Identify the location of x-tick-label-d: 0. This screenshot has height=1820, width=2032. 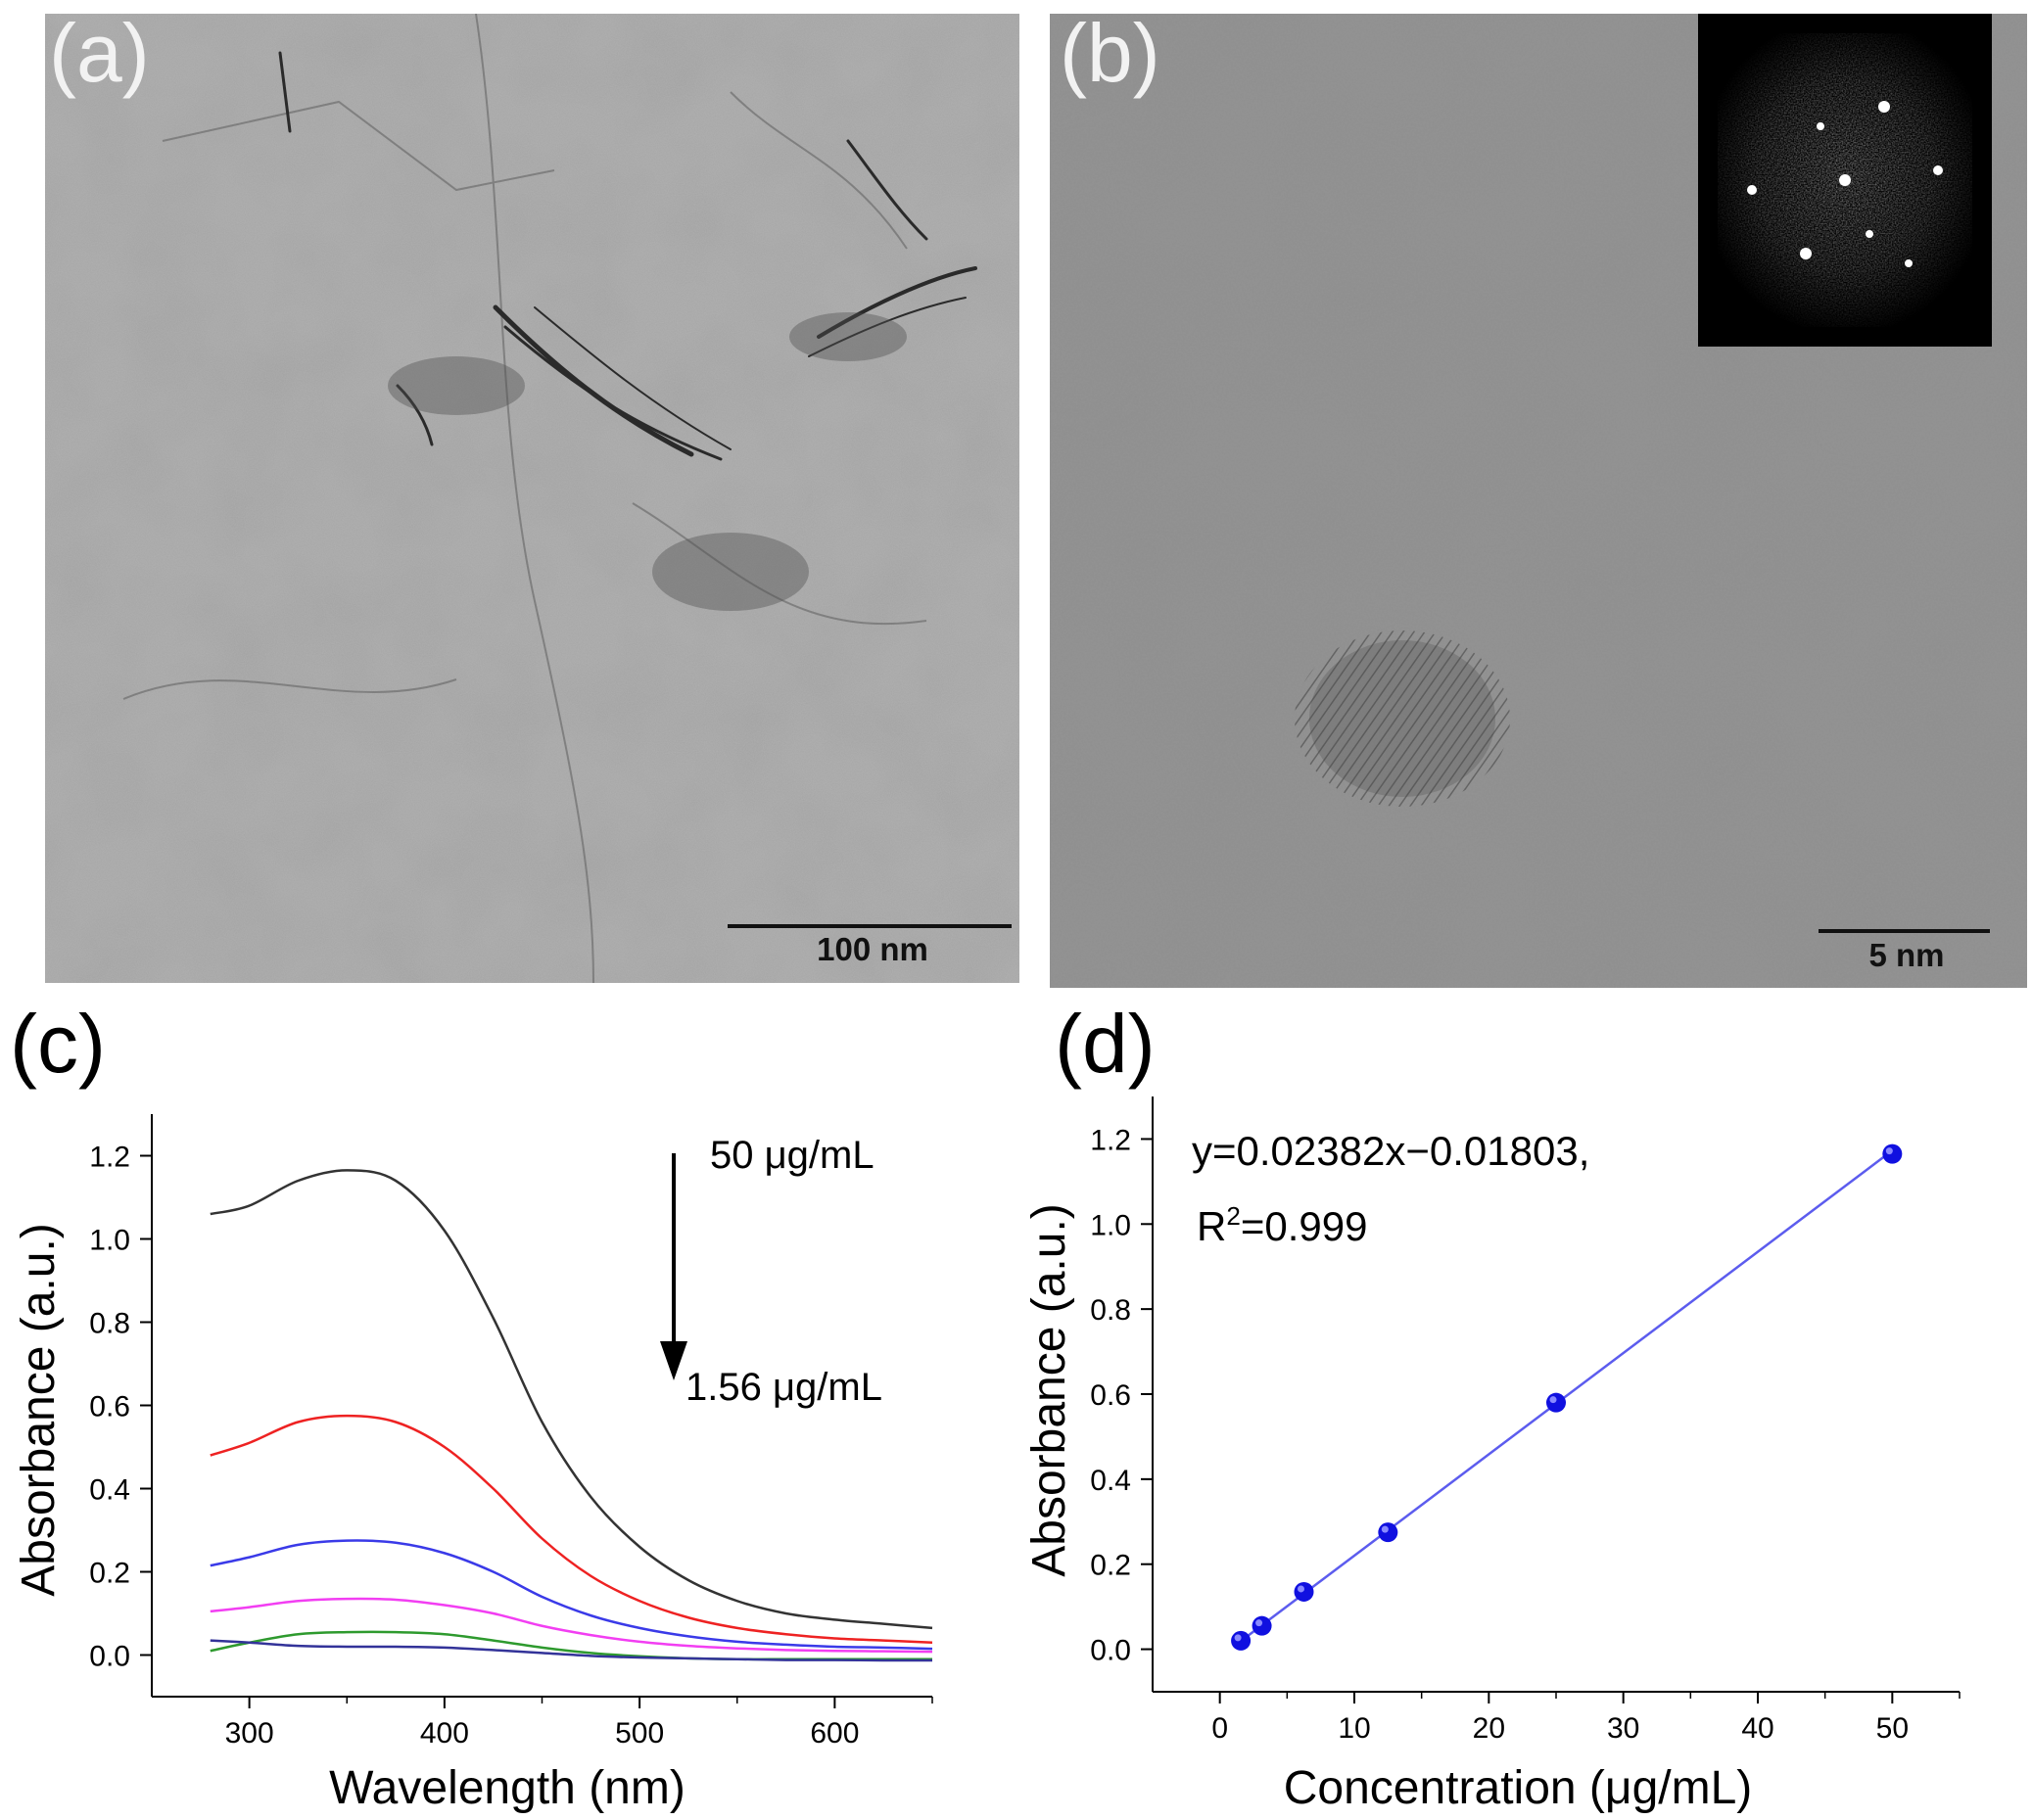
(1220, 1728).